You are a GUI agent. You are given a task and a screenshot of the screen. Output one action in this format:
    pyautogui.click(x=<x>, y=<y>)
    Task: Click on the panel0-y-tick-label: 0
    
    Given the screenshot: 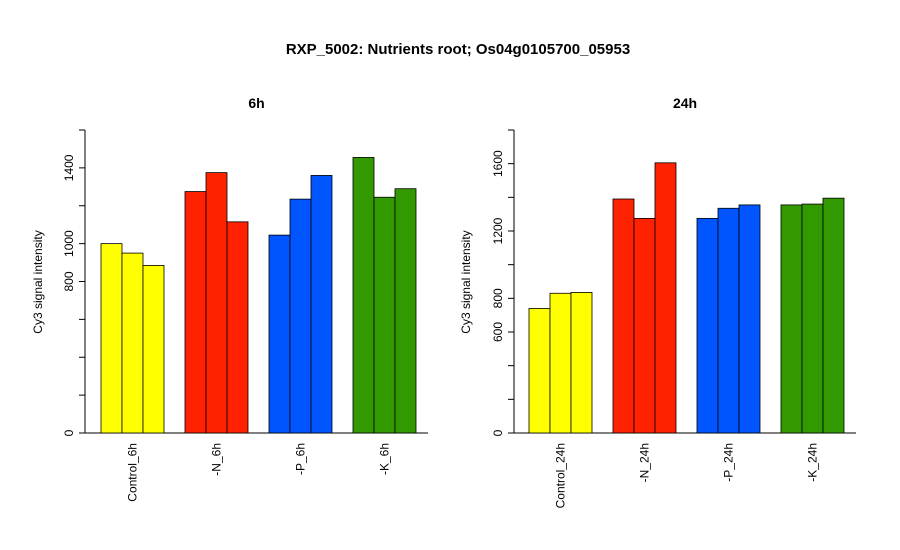 What is the action you would take?
    pyautogui.click(x=69, y=432)
    